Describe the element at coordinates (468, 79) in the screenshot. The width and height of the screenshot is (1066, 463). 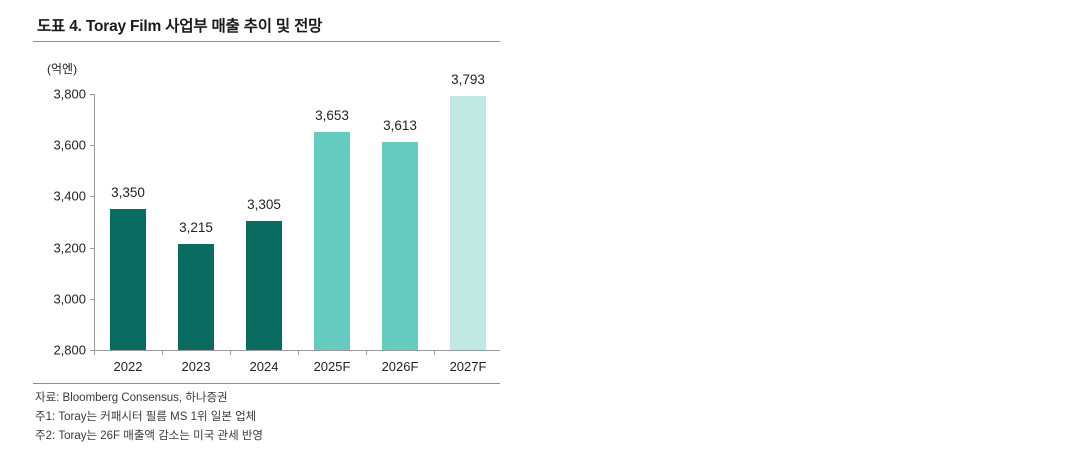
I see `bar-value-label: 3,793` at that location.